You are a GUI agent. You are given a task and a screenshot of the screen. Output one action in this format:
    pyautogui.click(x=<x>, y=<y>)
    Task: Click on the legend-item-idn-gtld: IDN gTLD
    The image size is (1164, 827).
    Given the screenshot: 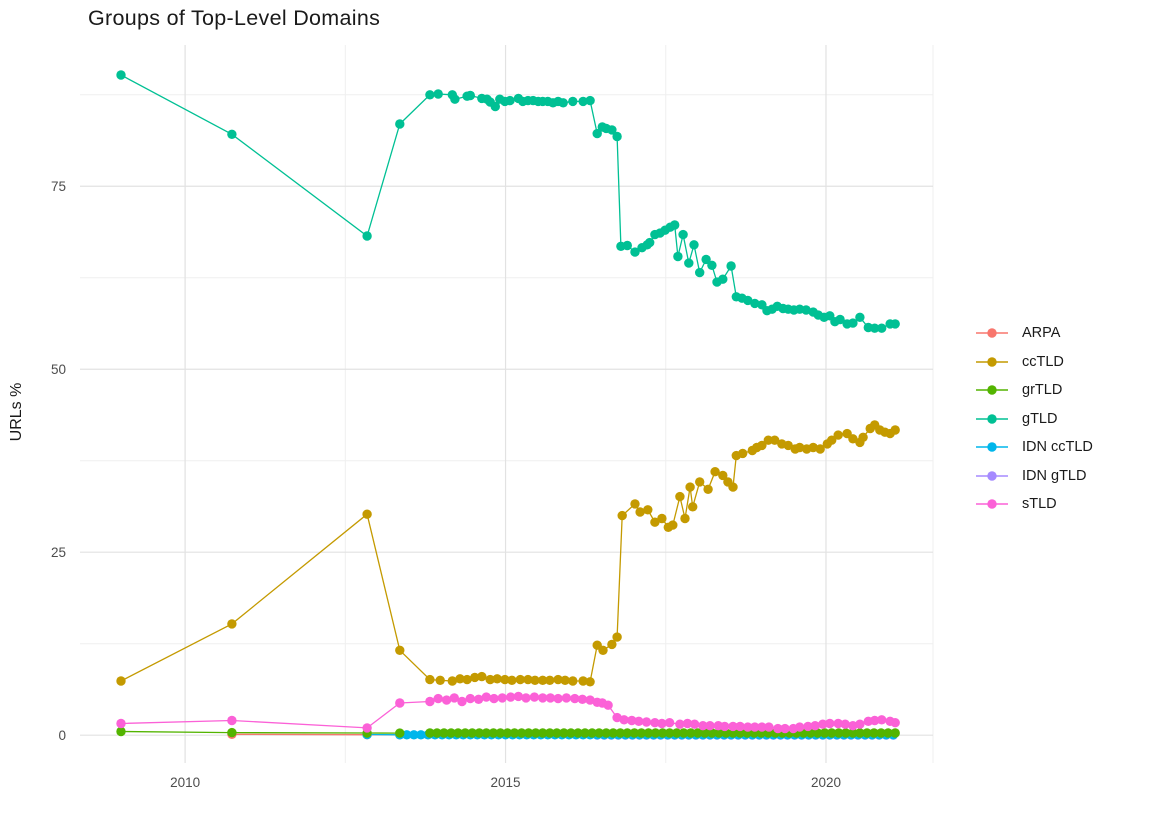 What is the action you would take?
    pyautogui.click(x=1034, y=476)
    